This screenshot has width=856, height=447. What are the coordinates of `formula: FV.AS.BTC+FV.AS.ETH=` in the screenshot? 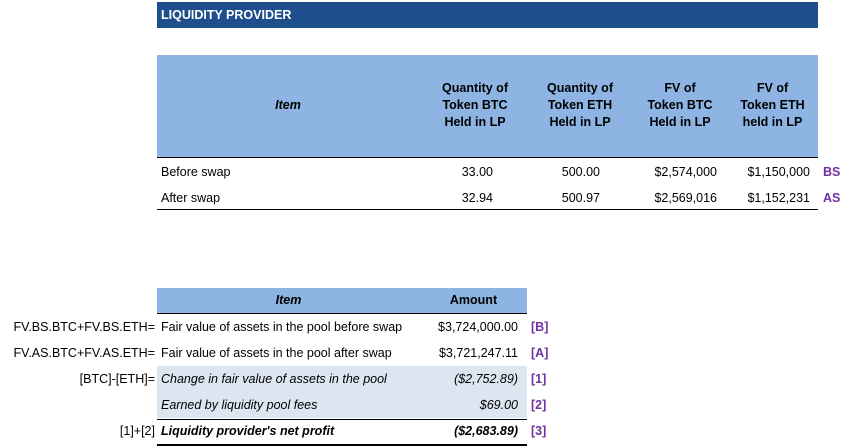 It's located at (84, 353).